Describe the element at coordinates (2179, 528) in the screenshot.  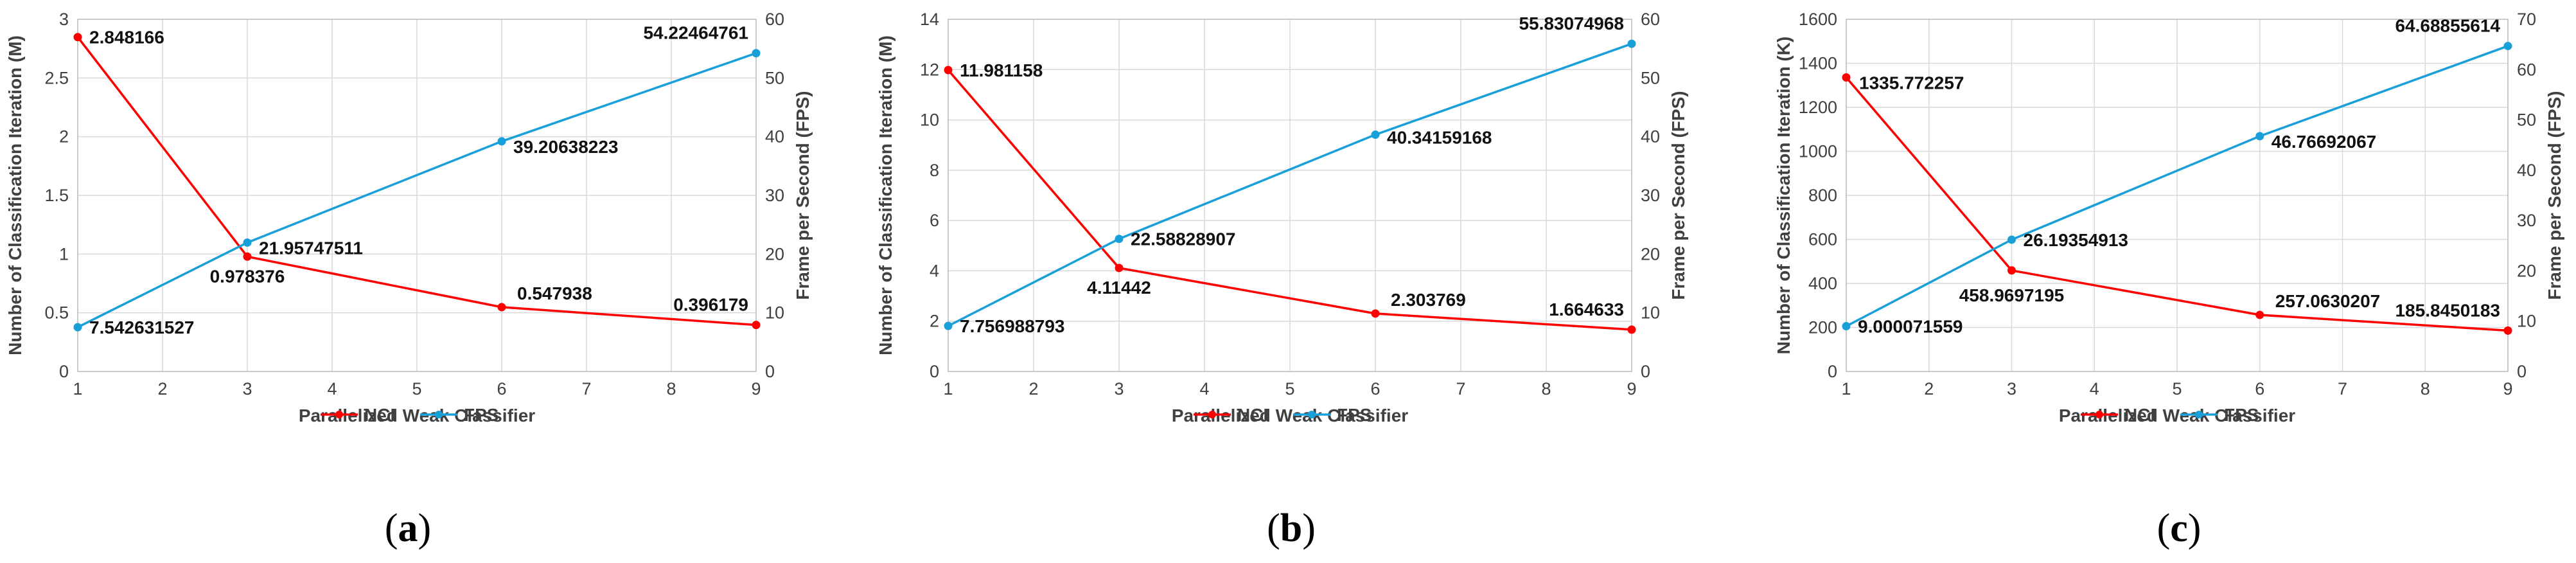
I see `panel-caption: (c)` at that location.